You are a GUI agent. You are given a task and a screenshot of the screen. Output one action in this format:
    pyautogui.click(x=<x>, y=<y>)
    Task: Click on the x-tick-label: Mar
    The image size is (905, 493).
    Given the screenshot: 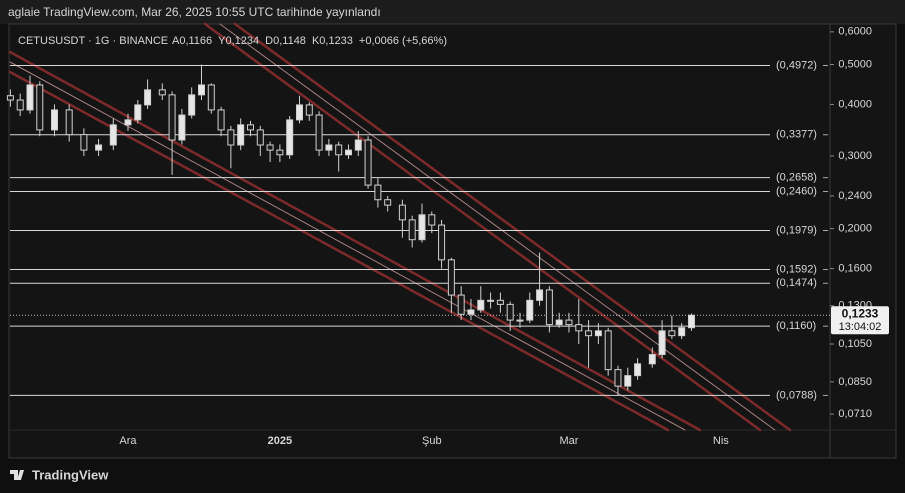 What is the action you would take?
    pyautogui.click(x=569, y=441)
    